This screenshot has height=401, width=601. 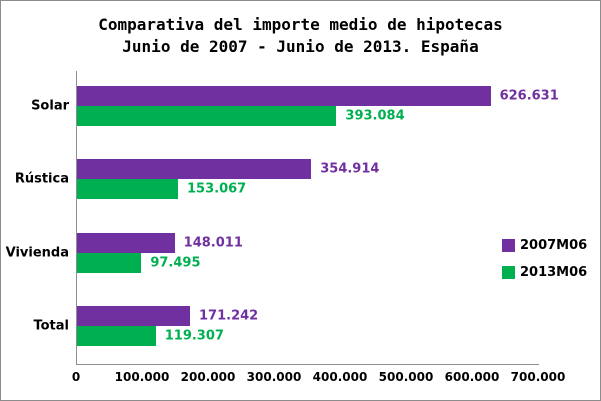 What do you see at coordinates (194, 169) in the screenshot?
I see `bar-2007m06-r-stica` at bounding box center [194, 169].